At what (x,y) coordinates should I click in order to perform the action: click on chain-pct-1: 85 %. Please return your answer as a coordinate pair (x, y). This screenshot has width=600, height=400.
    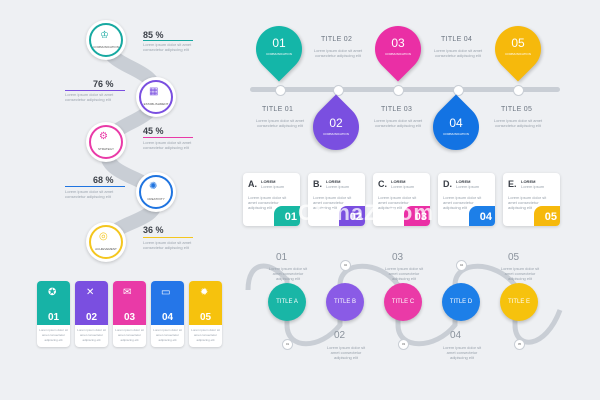
    Looking at the image, I should click on (153, 35).